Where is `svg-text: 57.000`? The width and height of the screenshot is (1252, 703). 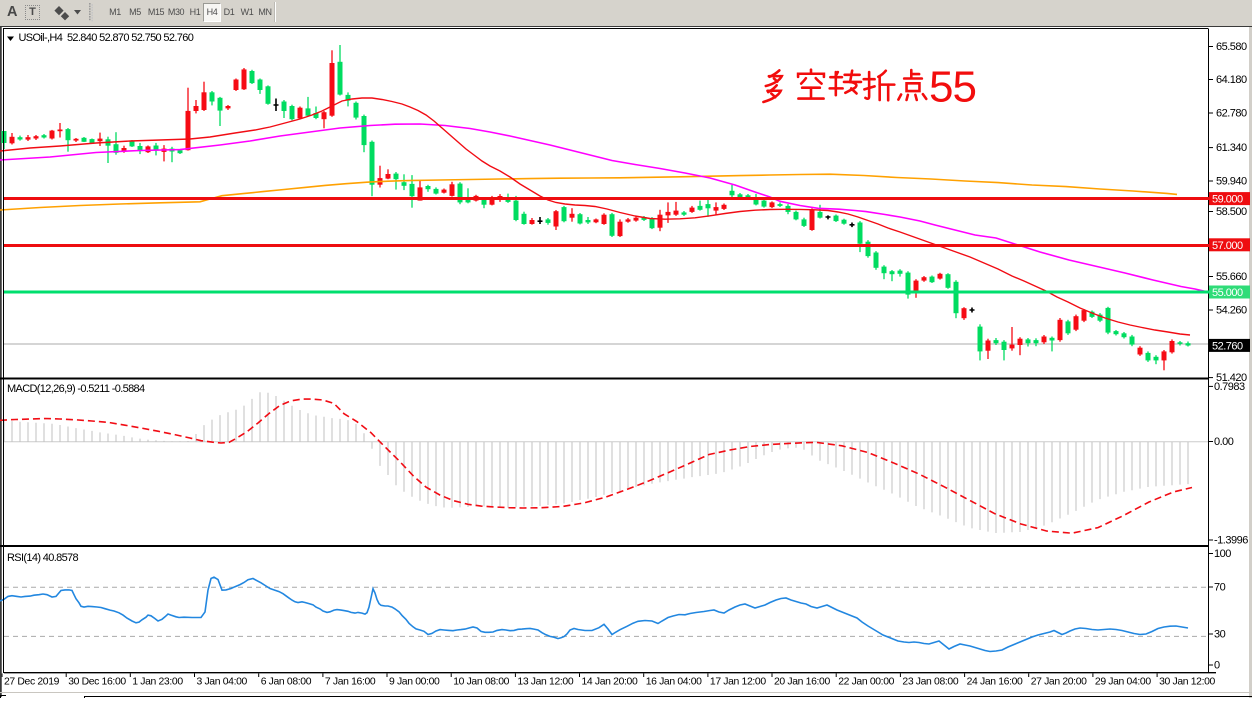 svg-text: 57.000 is located at coordinates (1227, 246).